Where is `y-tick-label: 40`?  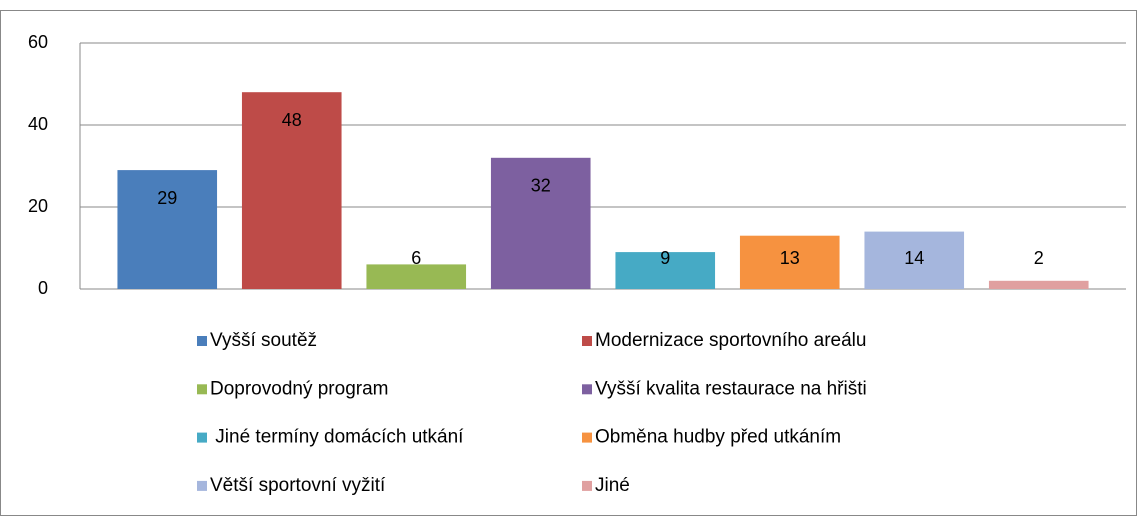 y-tick-label: 40 is located at coordinates (38, 124).